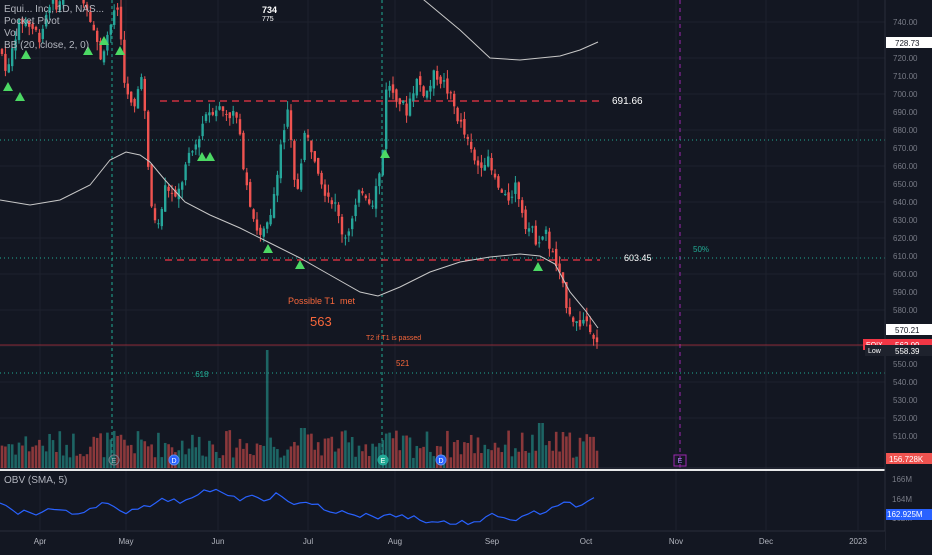 Image resolution: width=932 pixels, height=555 pixels. I want to click on price-tick: 690.00, so click(905, 112).